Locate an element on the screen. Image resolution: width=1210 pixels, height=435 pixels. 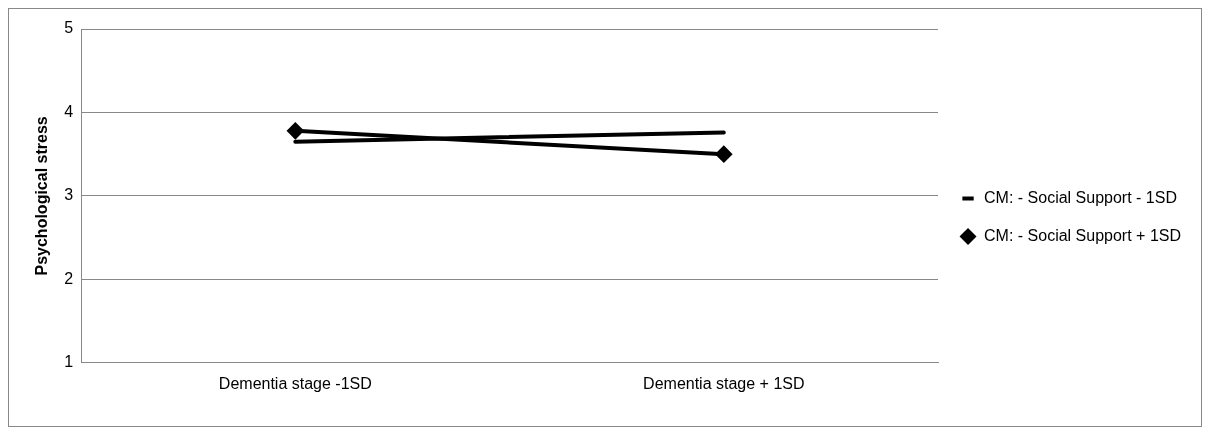
x-tick-label: Dementia stage -1SD is located at coordinates (295, 383).